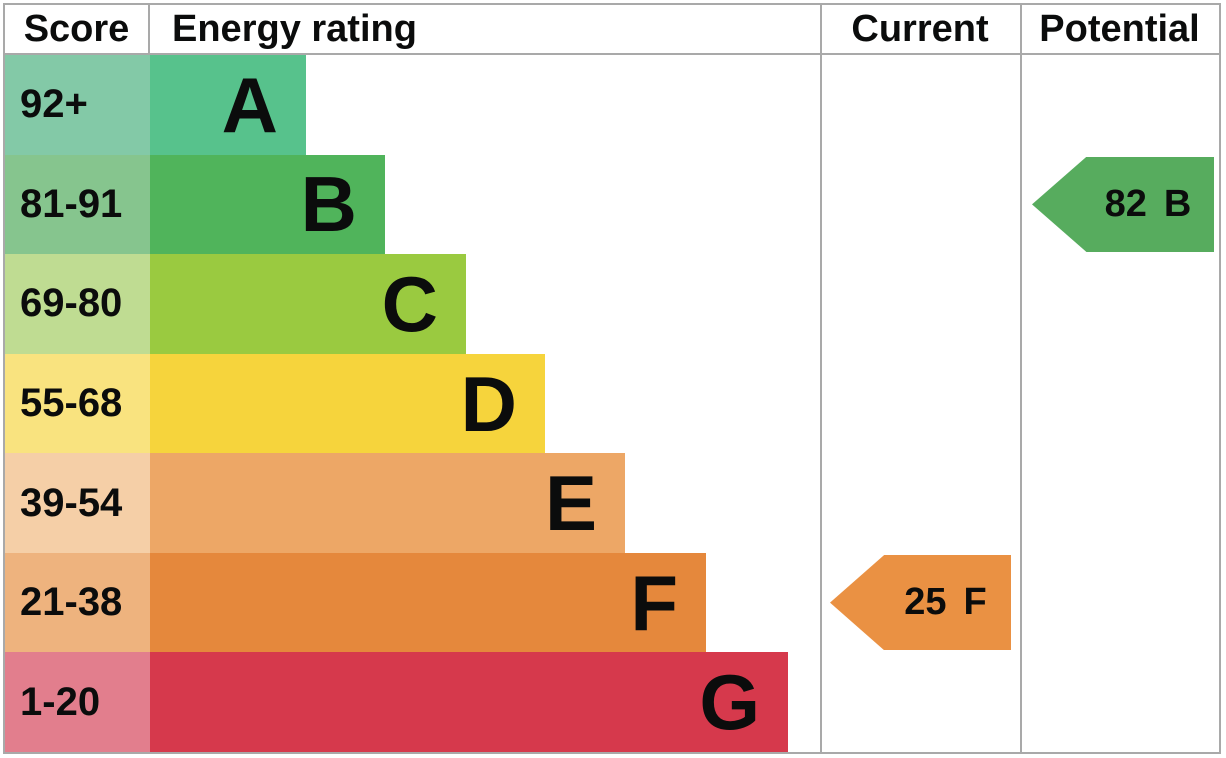  What do you see at coordinates (77, 503) in the screenshot?
I see `band-score-range: 39-54` at bounding box center [77, 503].